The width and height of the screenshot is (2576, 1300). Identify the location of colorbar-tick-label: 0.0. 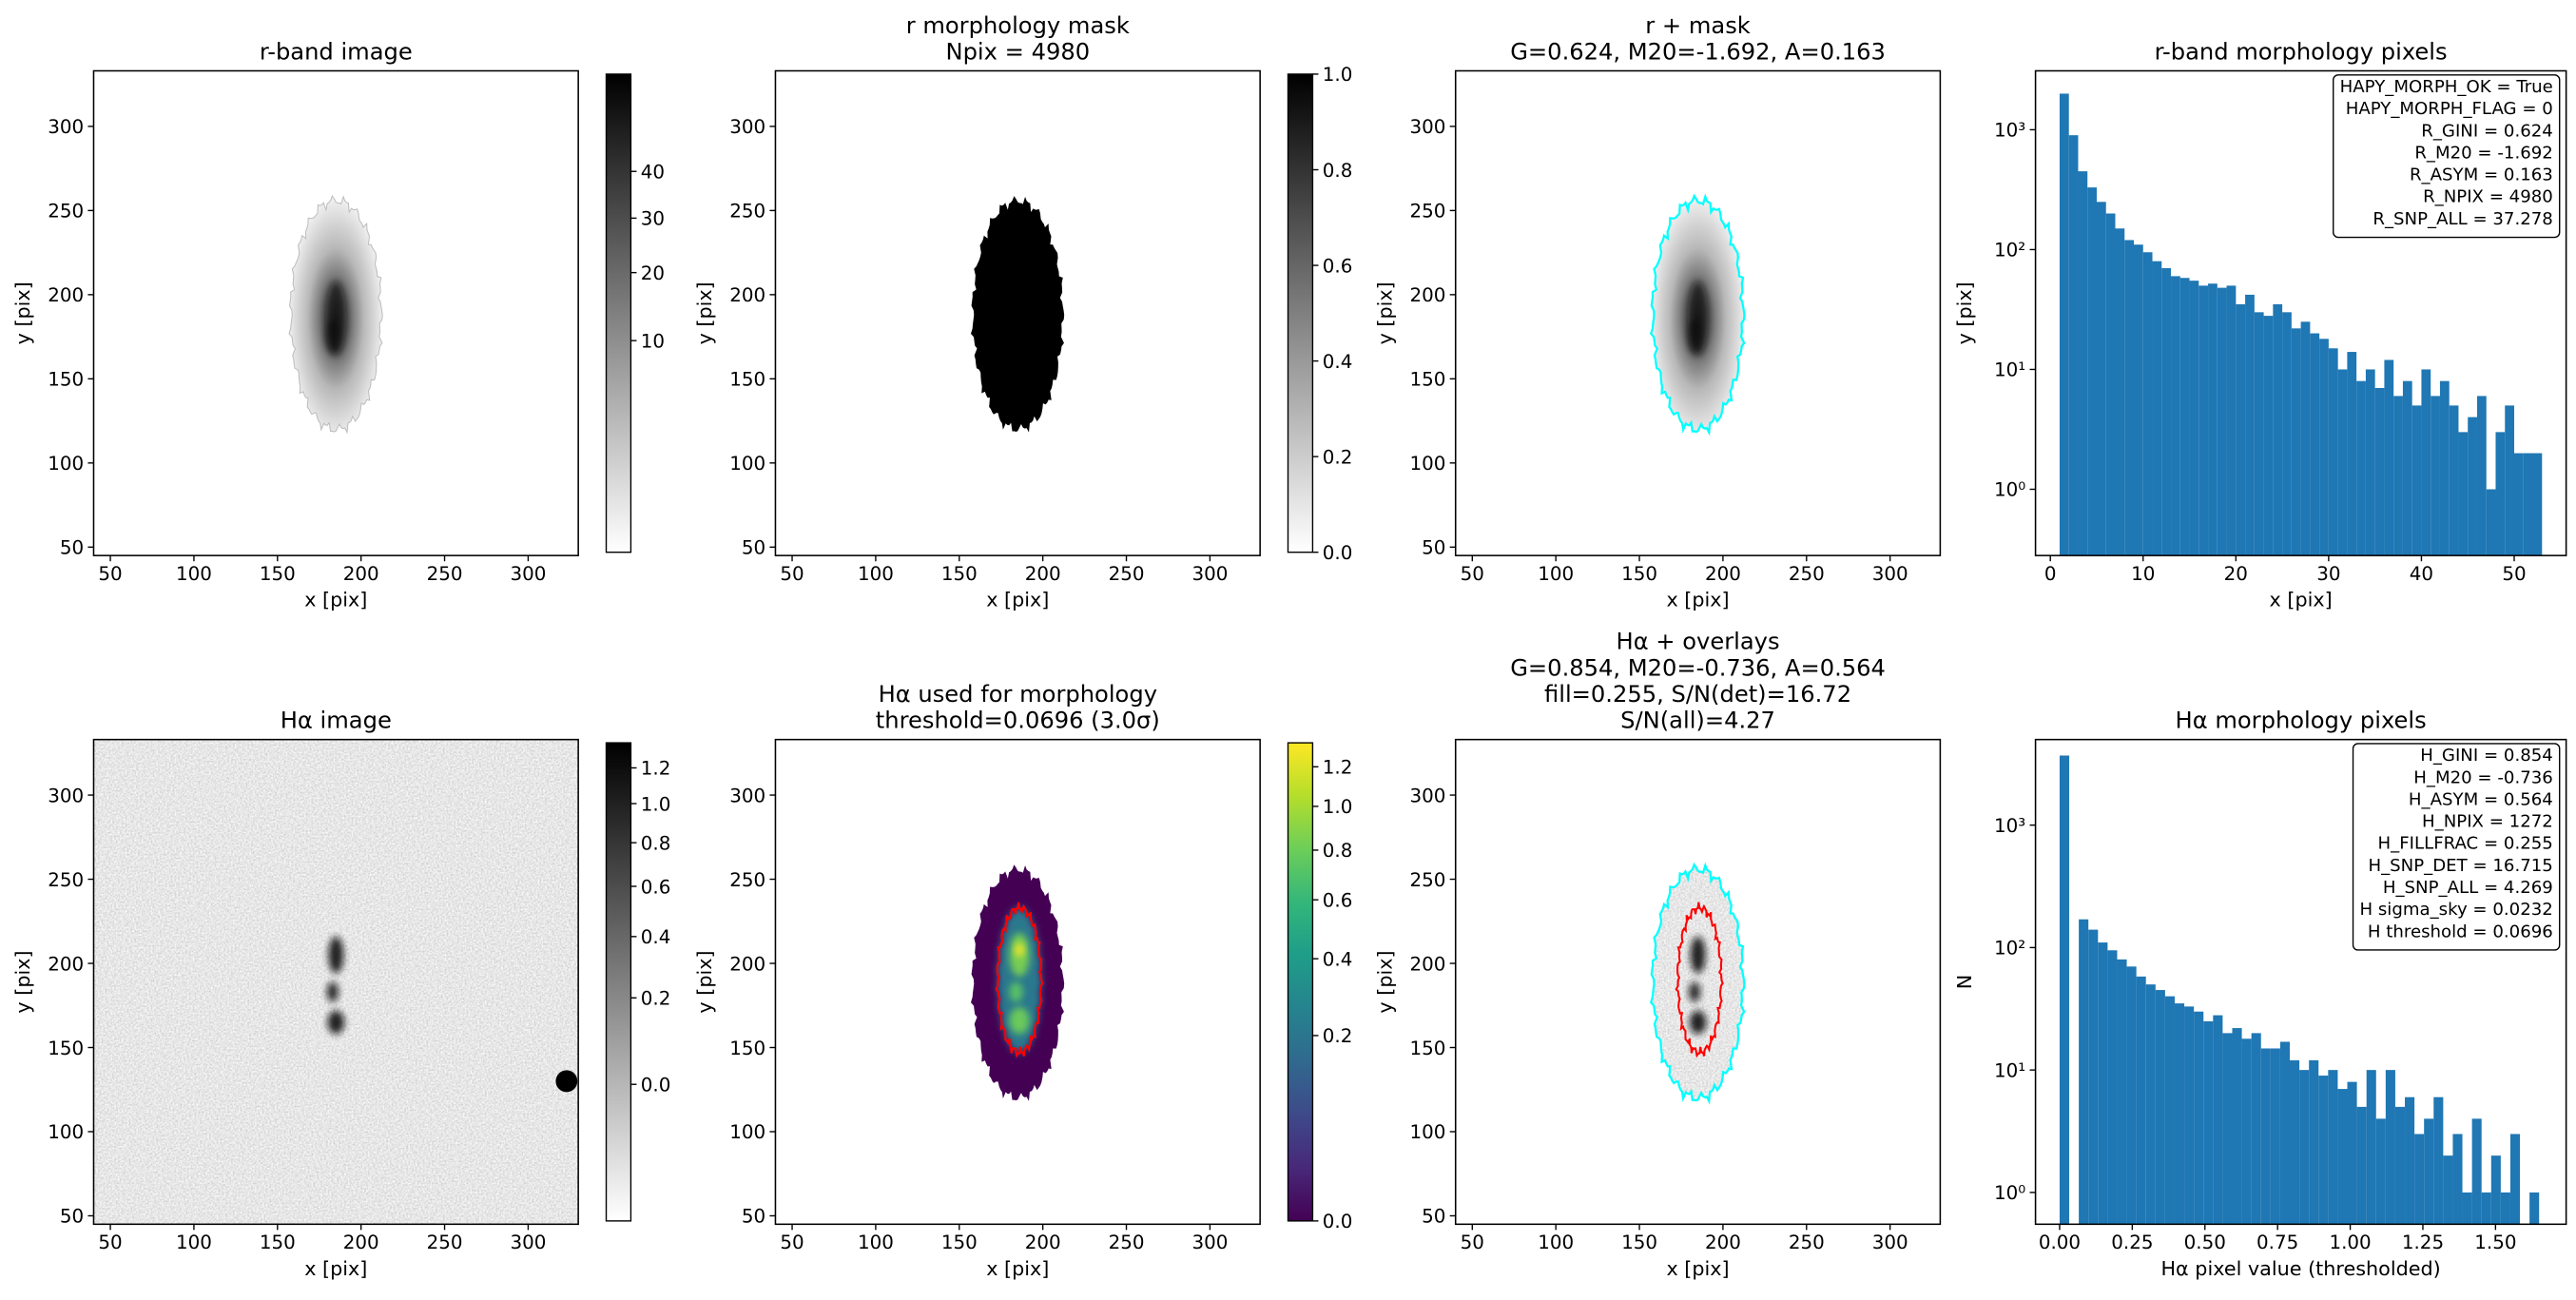
(656, 1085).